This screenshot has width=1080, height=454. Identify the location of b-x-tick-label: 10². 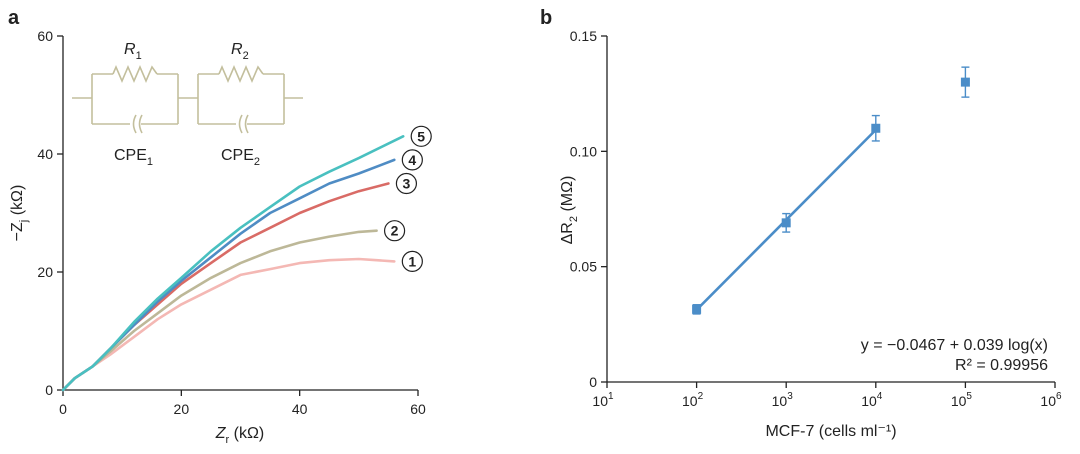
(693, 400).